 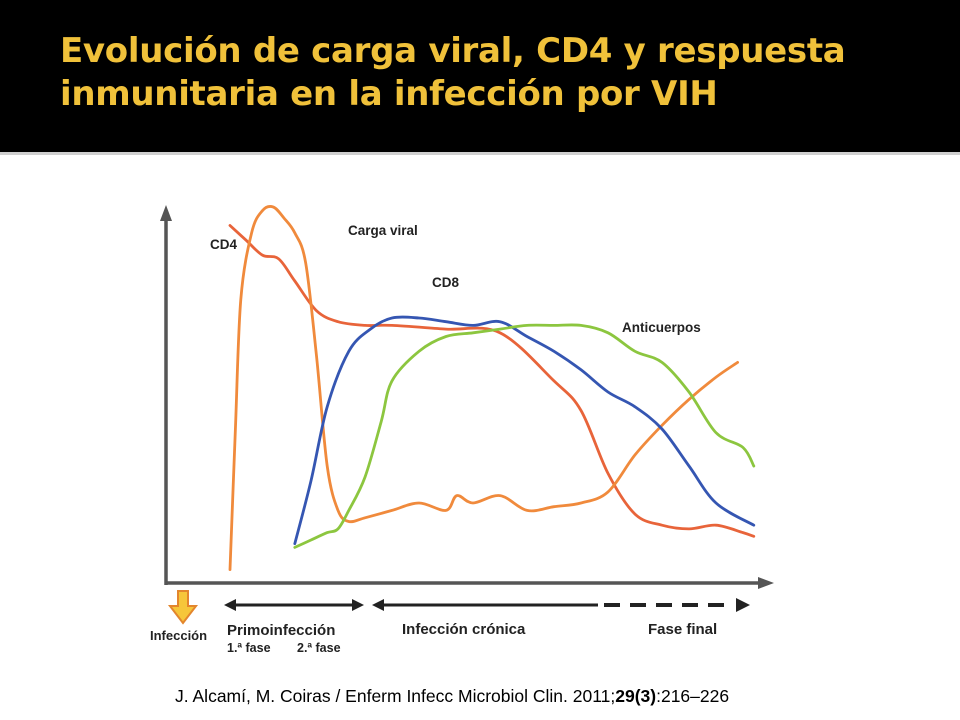 I want to click on annotation-anticuerpos: Anticuerpos, so click(x=661, y=327).